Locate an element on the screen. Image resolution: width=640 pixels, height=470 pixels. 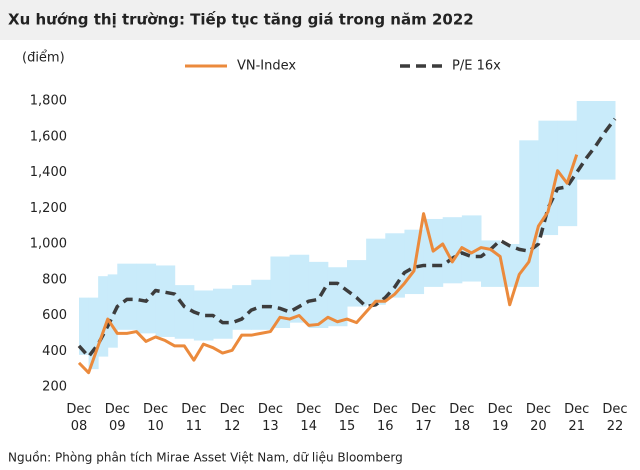
x-tick-label: Dec 16 is located at coordinates (385, 418).